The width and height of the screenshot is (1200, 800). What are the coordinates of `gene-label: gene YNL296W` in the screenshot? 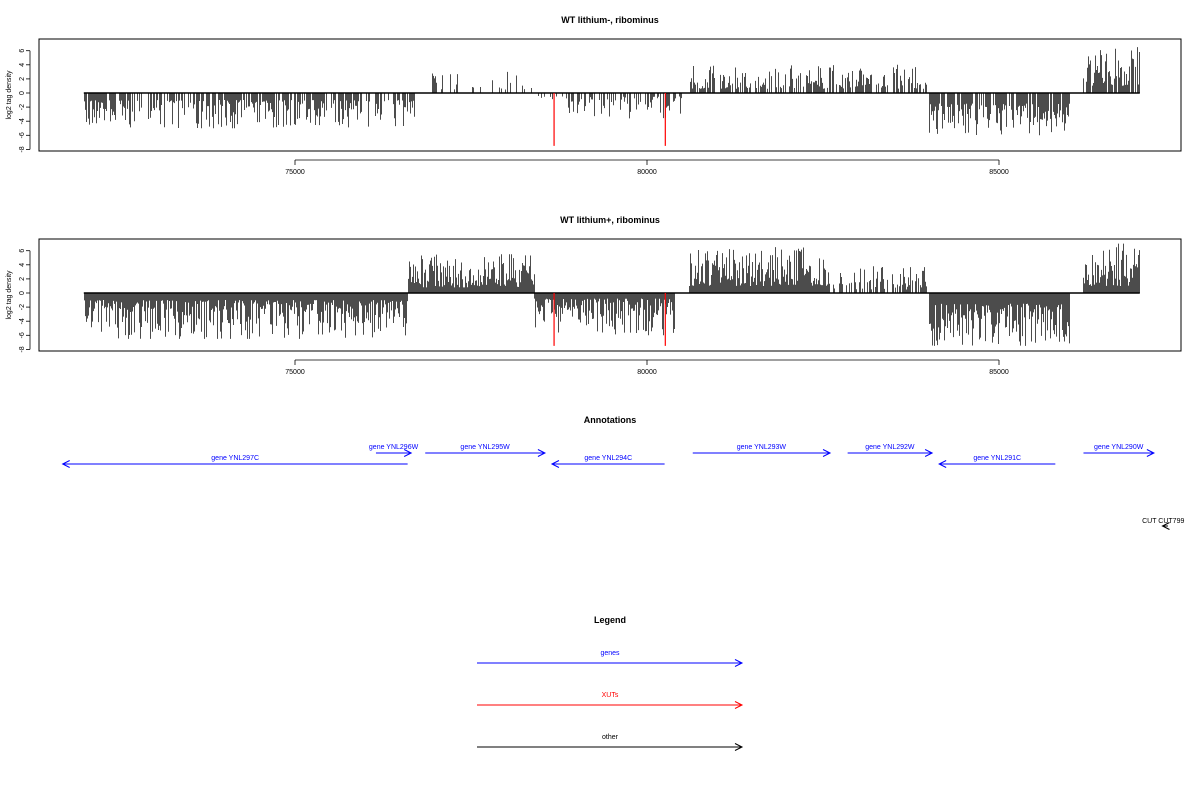 It's located at (394, 447).